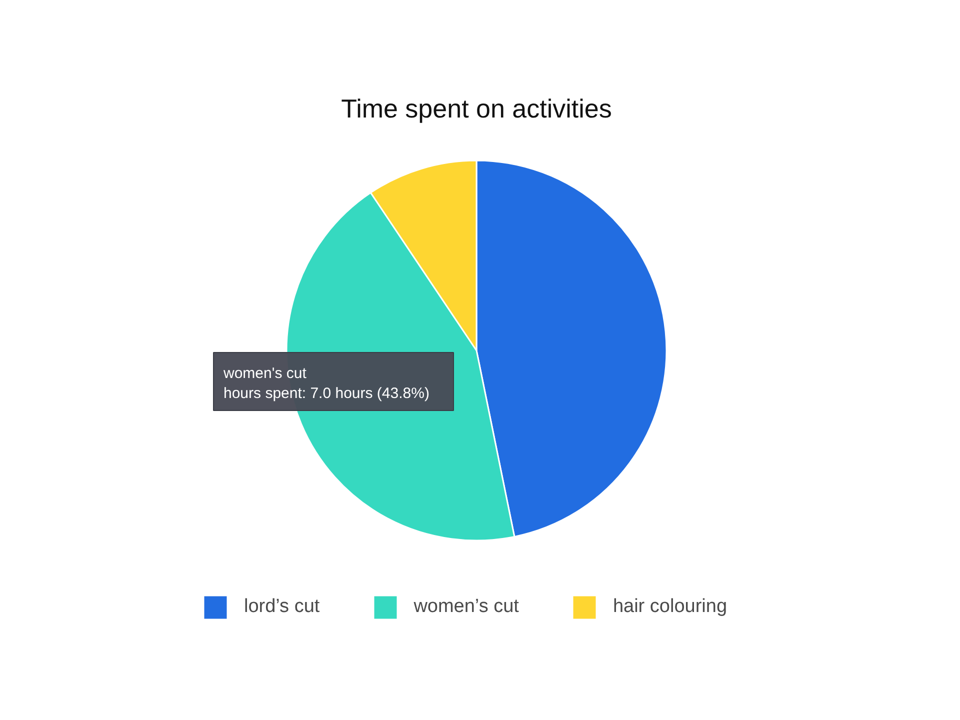 This screenshot has width=960, height=720. I want to click on legend-label: lord’s cut, so click(282, 607).